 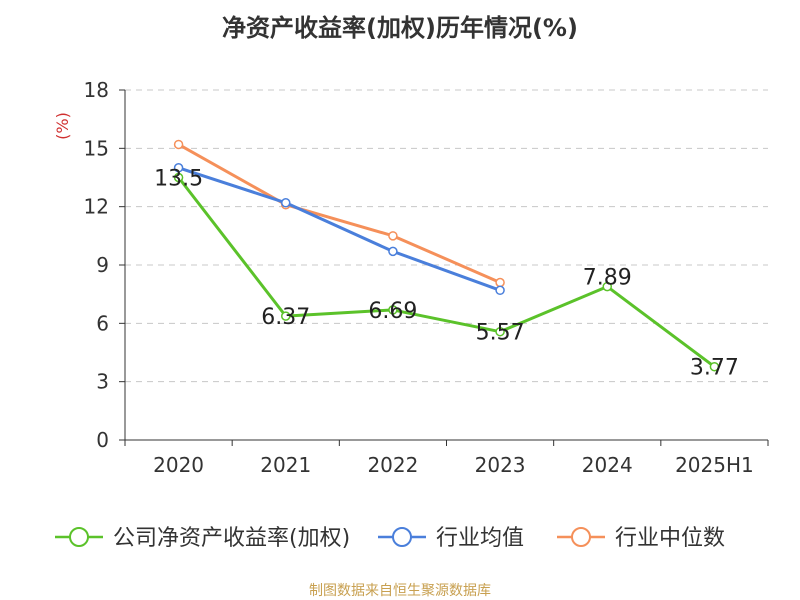 I want to click on data-label: 5.57, so click(x=500, y=333).